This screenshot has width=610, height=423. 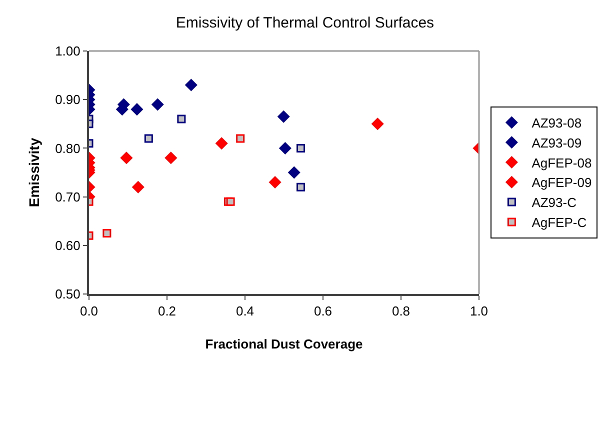 What do you see at coordinates (559, 222) in the screenshot?
I see `legend-label: AgFEP-C` at bounding box center [559, 222].